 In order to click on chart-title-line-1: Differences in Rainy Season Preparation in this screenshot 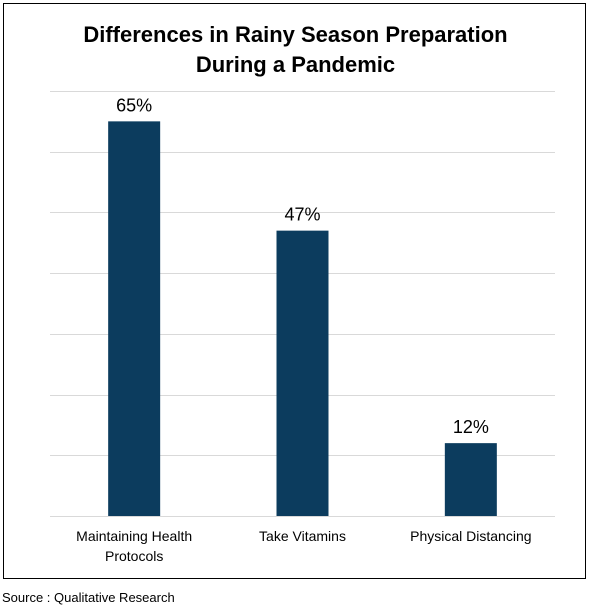, I will do `click(295, 34)`.